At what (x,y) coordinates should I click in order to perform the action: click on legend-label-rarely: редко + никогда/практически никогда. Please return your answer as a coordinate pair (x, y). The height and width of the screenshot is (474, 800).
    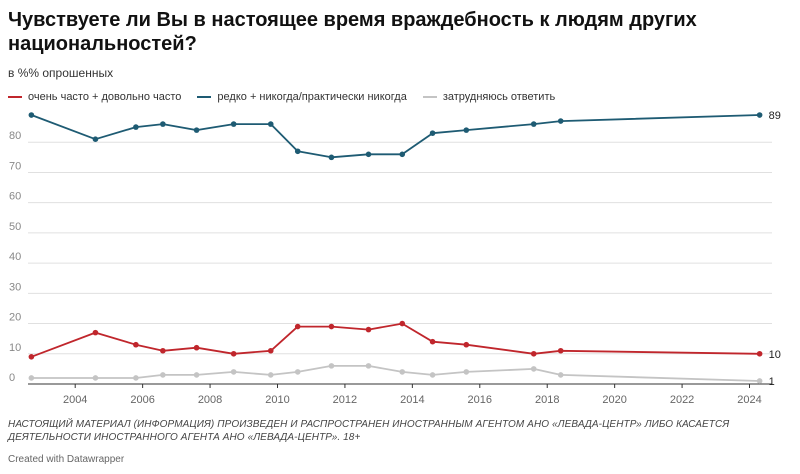
    Looking at the image, I should click on (312, 97).